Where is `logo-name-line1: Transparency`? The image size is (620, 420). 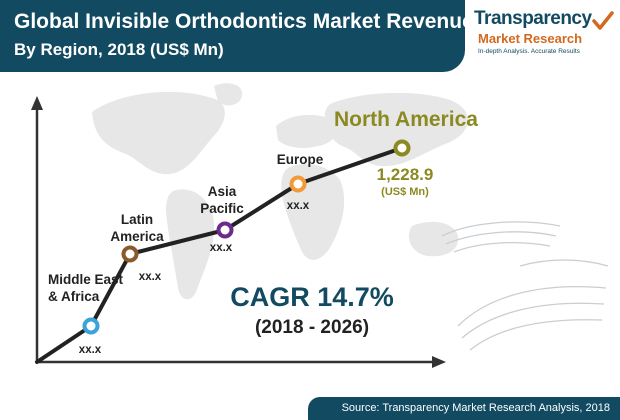
logo-name-line1: Transparency is located at coordinates (533, 18).